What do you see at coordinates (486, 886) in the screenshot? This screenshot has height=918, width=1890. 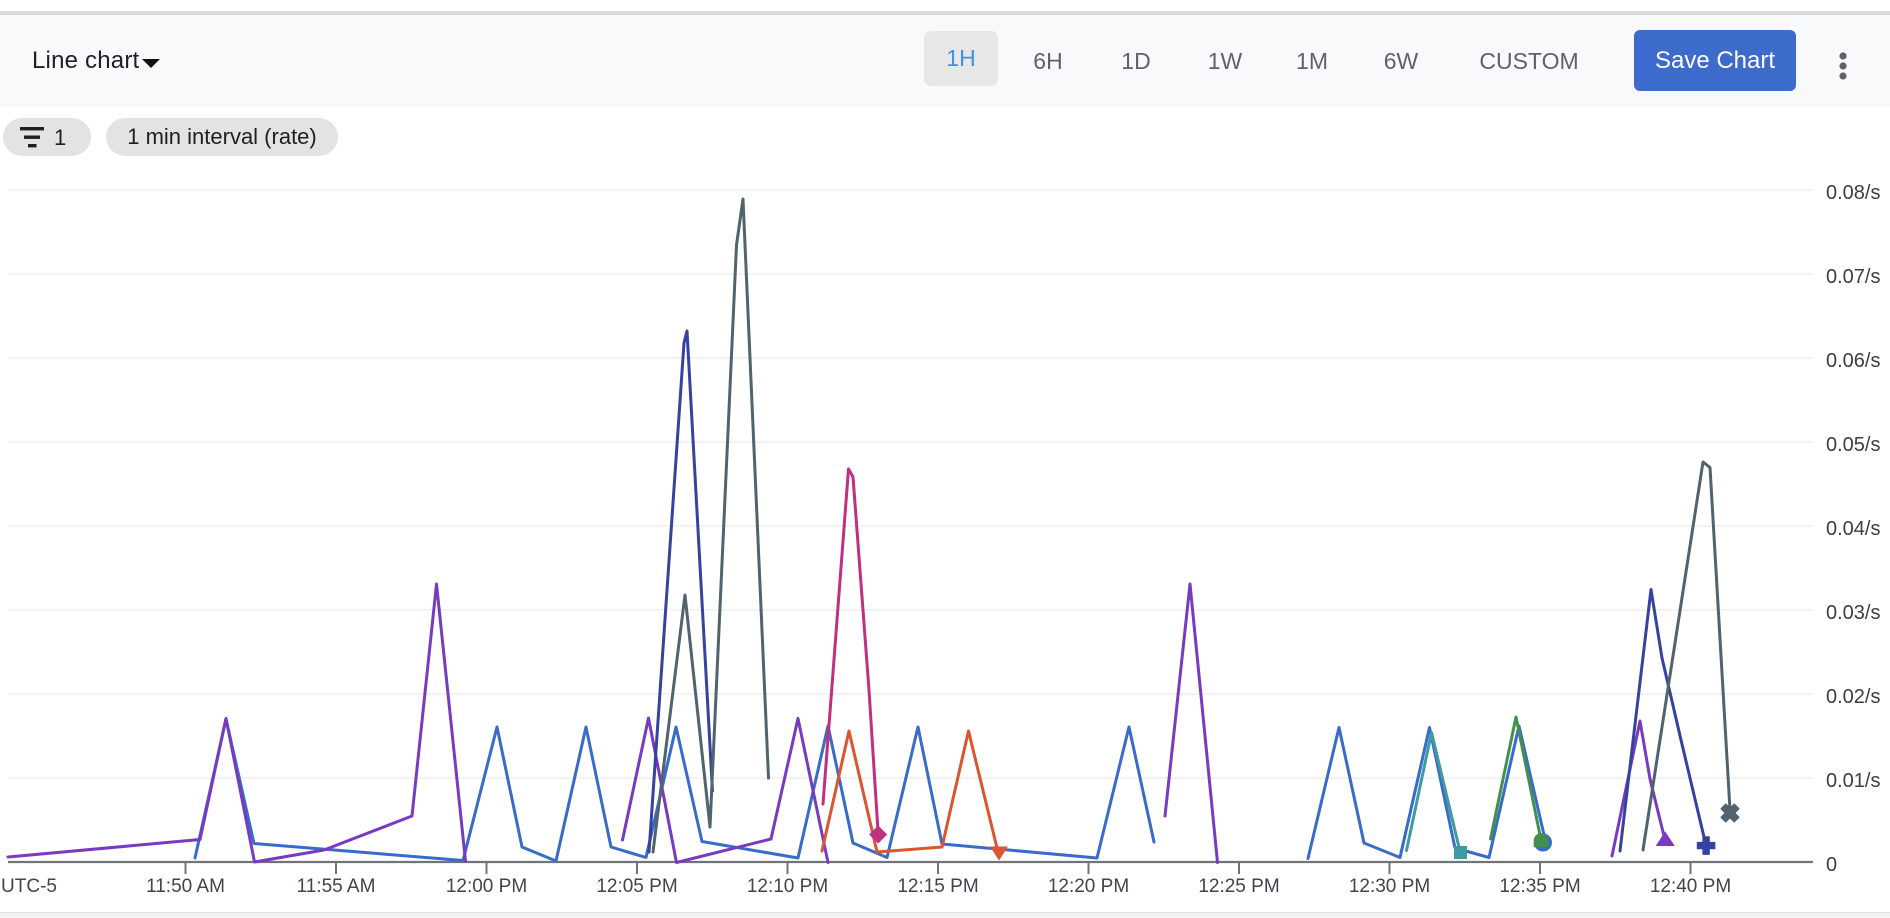 I see `svg-text: 12:00 PM` at bounding box center [486, 886].